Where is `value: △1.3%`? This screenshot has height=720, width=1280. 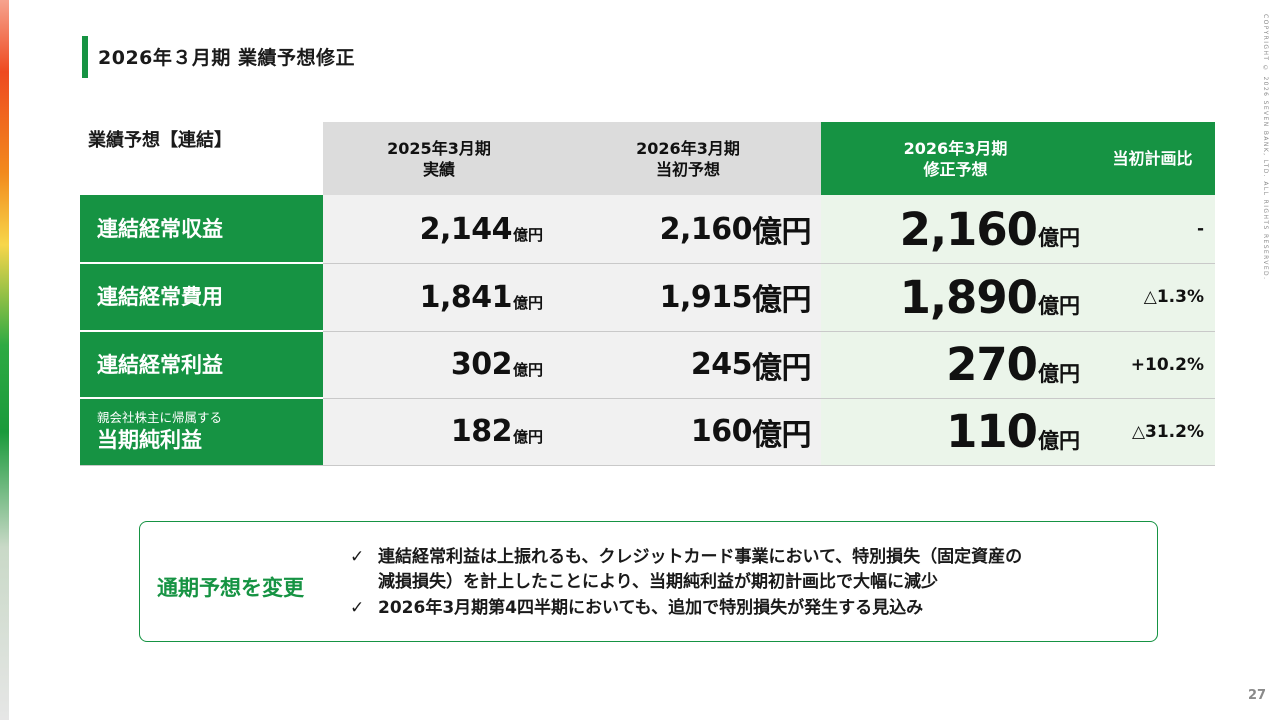
value: △1.3% is located at coordinates (1173, 297).